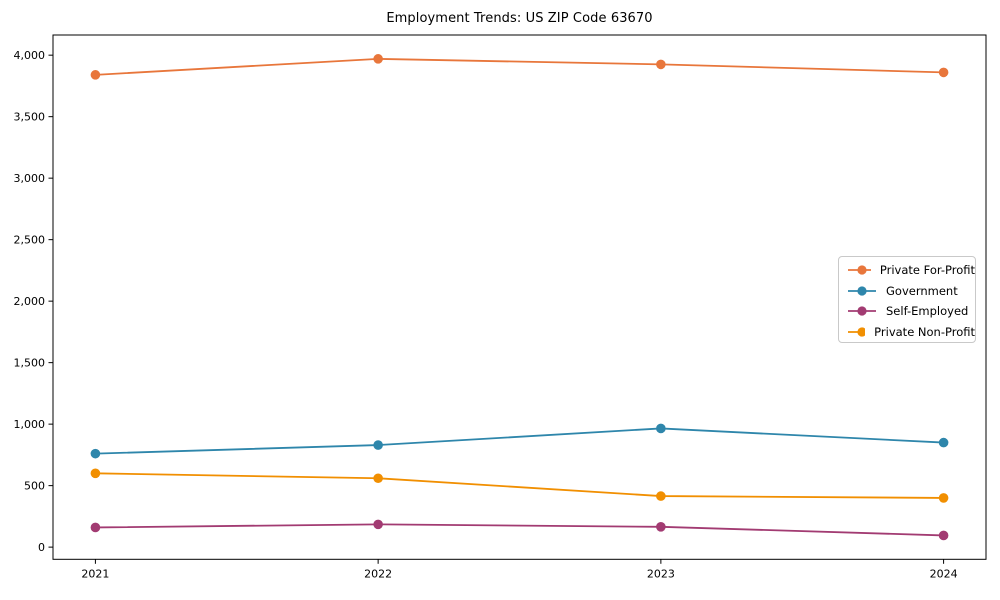  I want to click on data-point-self-employed-2024, so click(943, 535).